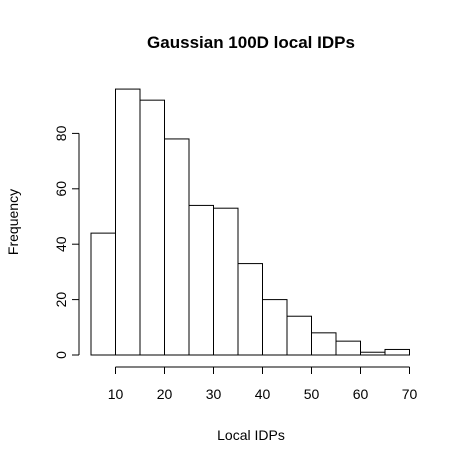 Image resolution: width=465 pixels, height=464 pixels. What do you see at coordinates (263, 384) in the screenshot?
I see `x-axis: 10 20 30 40 50 60 70` at bounding box center [263, 384].